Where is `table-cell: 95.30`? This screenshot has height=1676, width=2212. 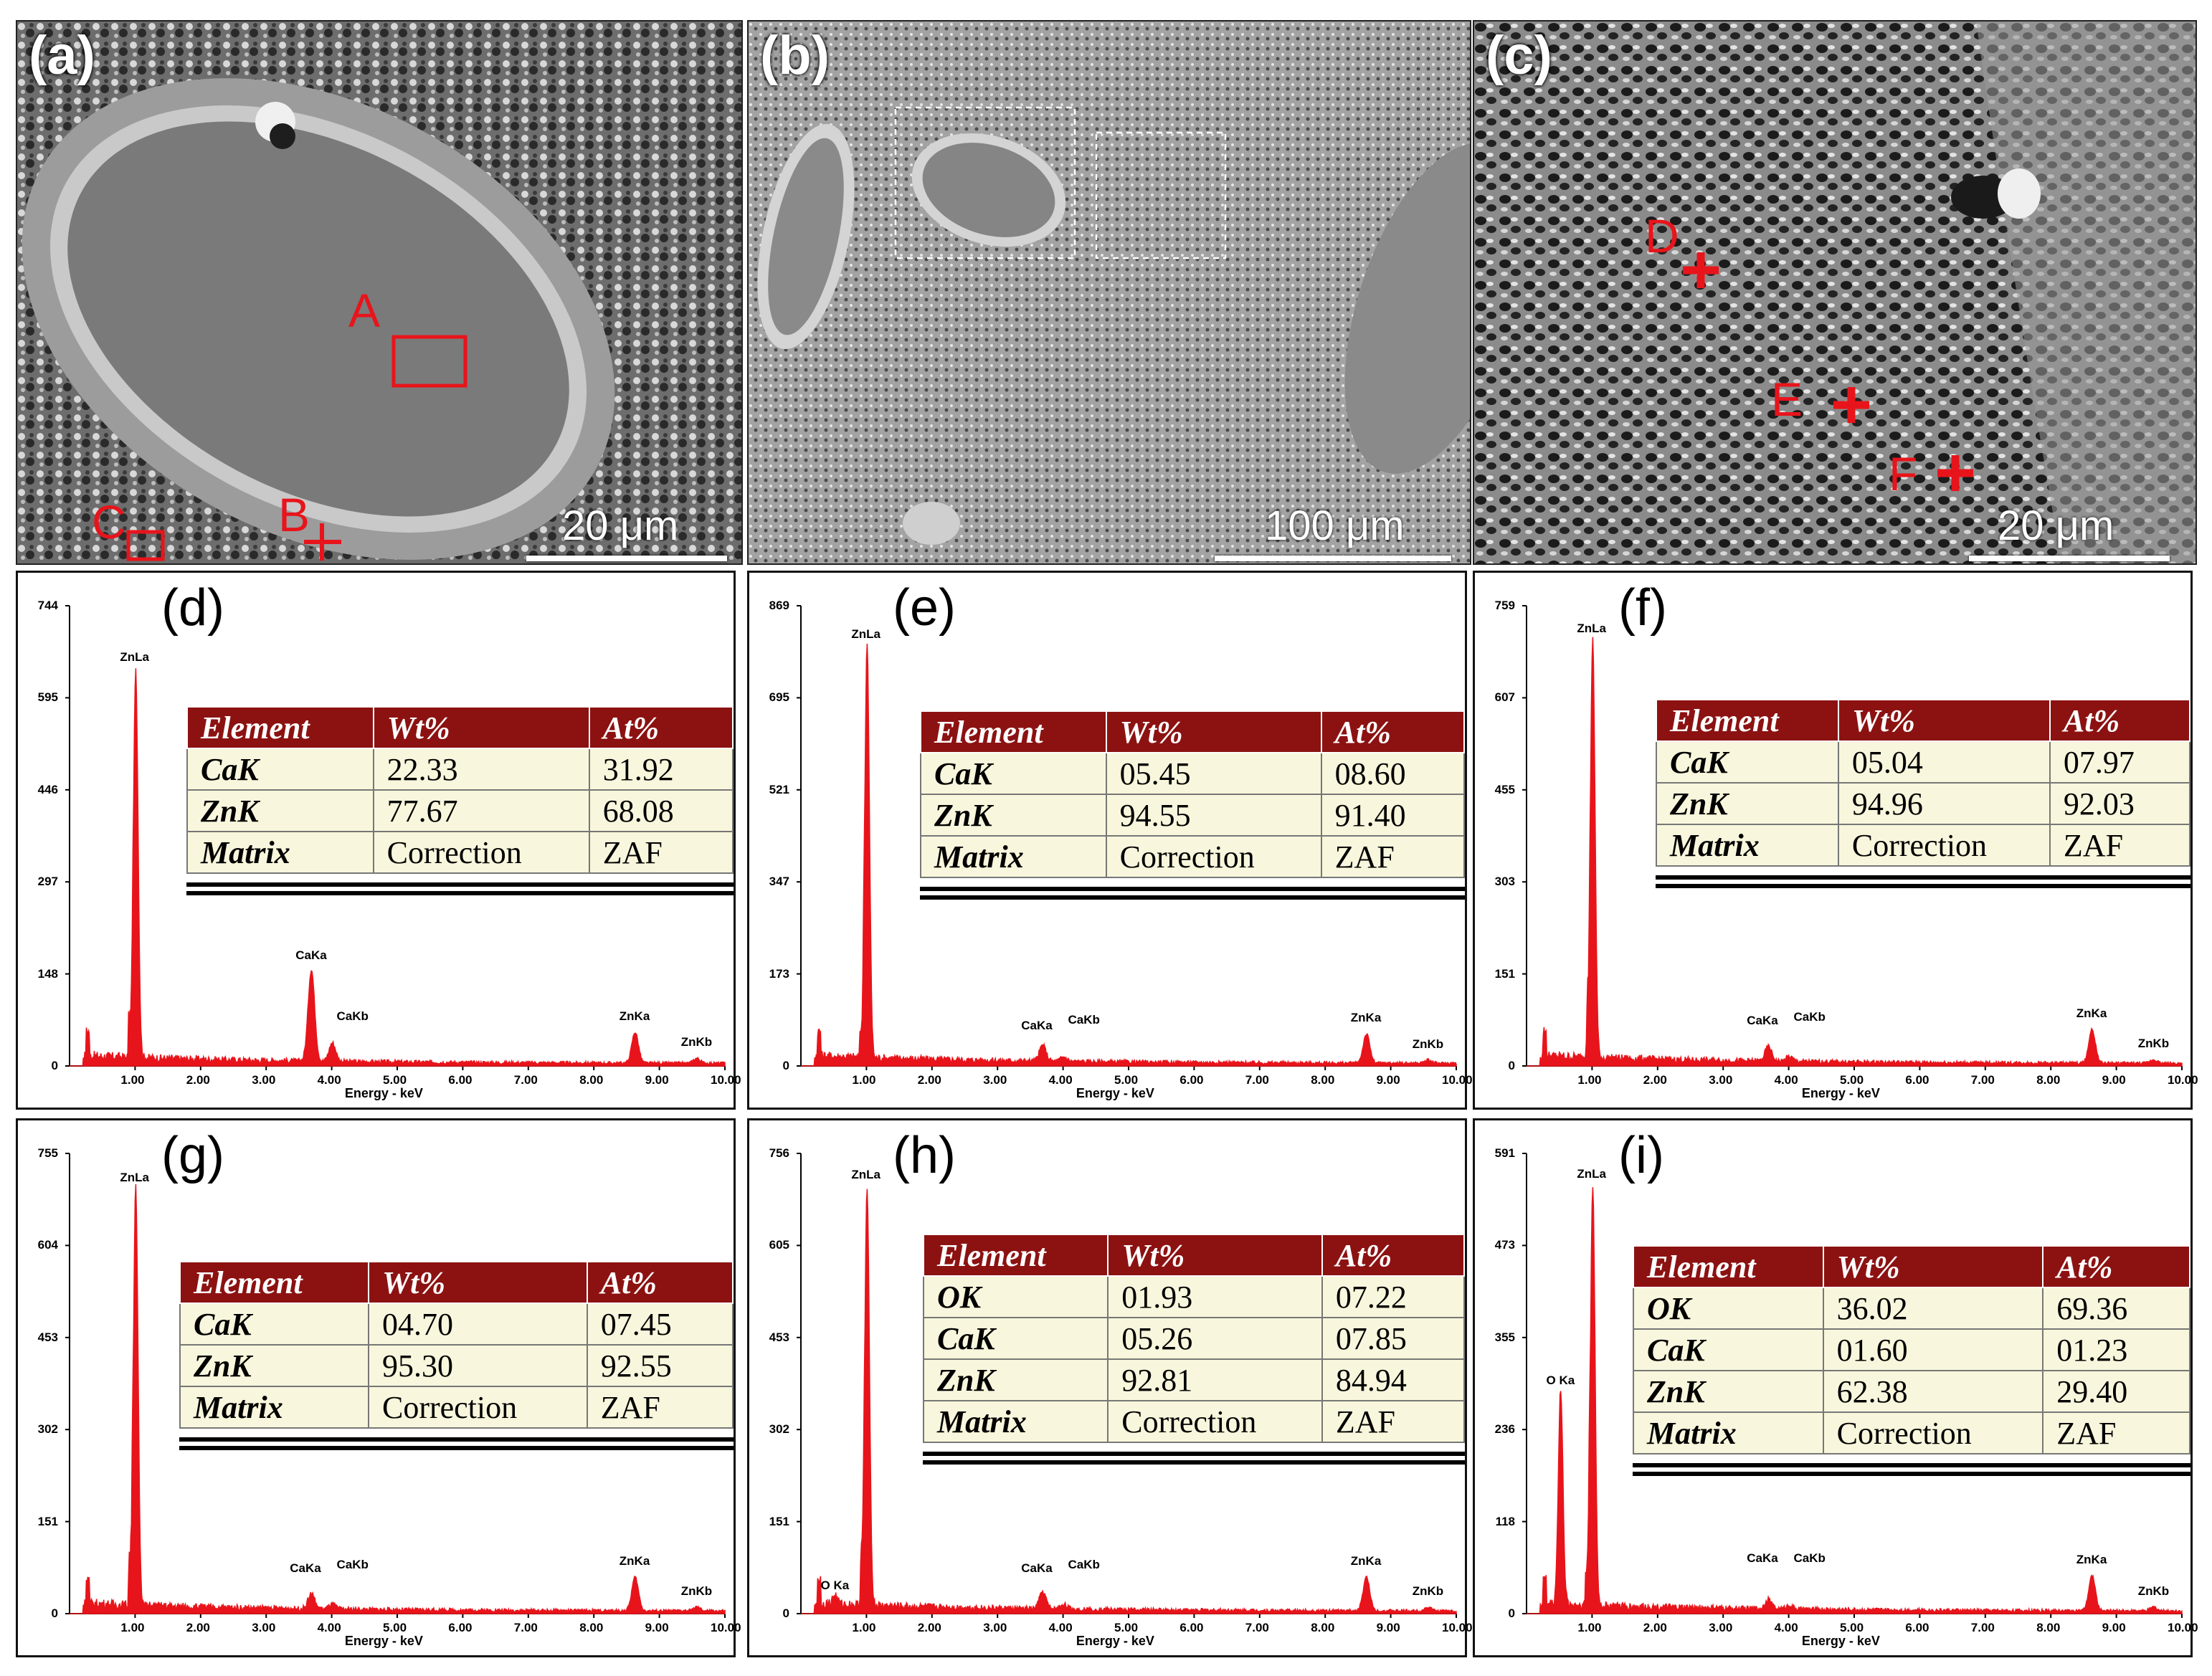
table-cell: 95.30 is located at coordinates (477, 1366).